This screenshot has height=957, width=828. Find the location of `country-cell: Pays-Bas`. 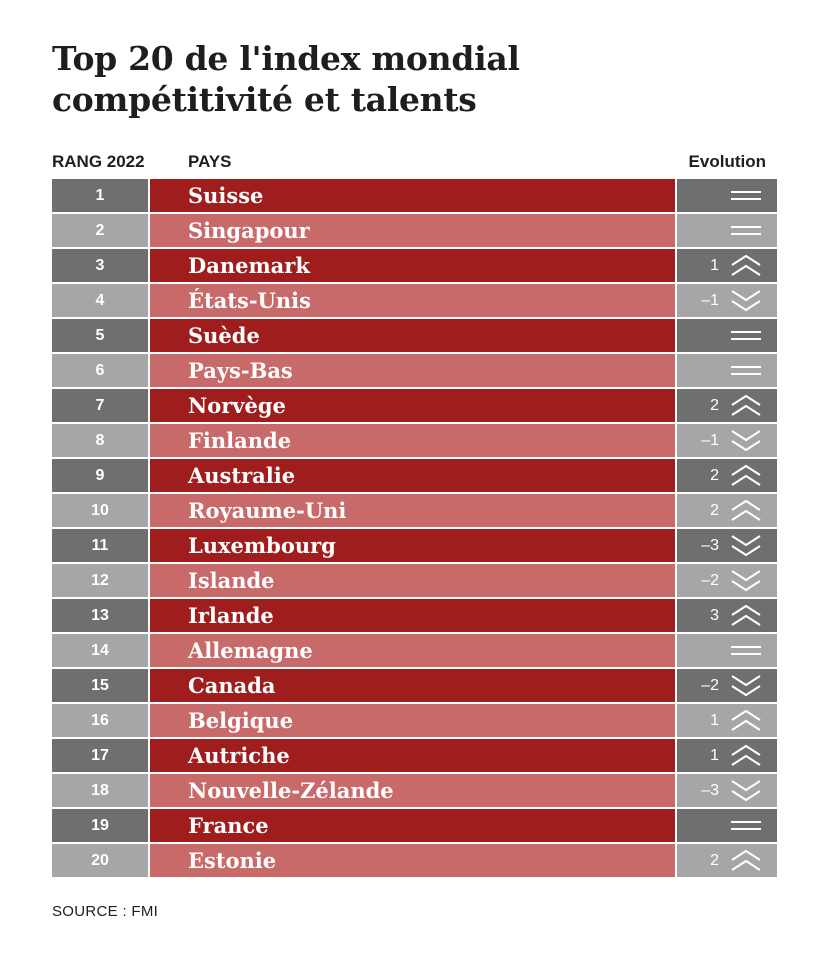

country-cell: Pays-Bas is located at coordinates (412, 370).